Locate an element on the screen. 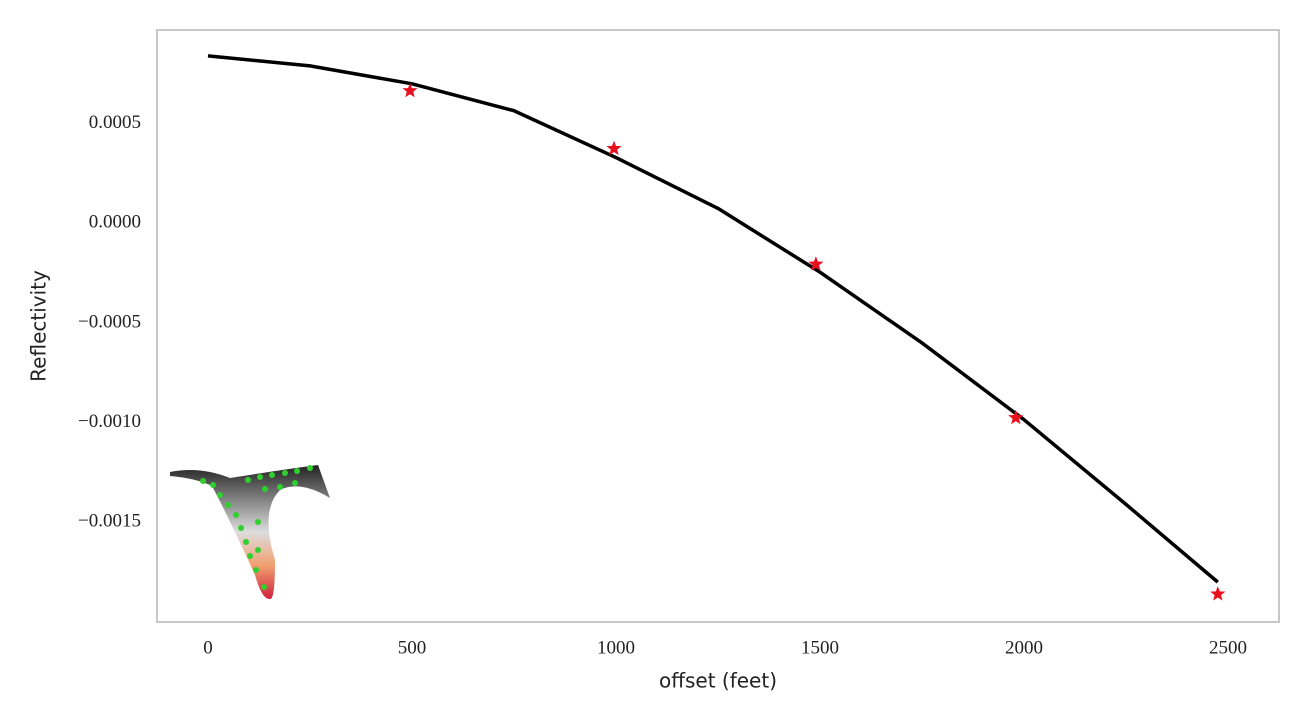 Image resolution: width=1308 pixels, height=723 pixels. y-tick-label: −0.0005 is located at coordinates (109, 321).